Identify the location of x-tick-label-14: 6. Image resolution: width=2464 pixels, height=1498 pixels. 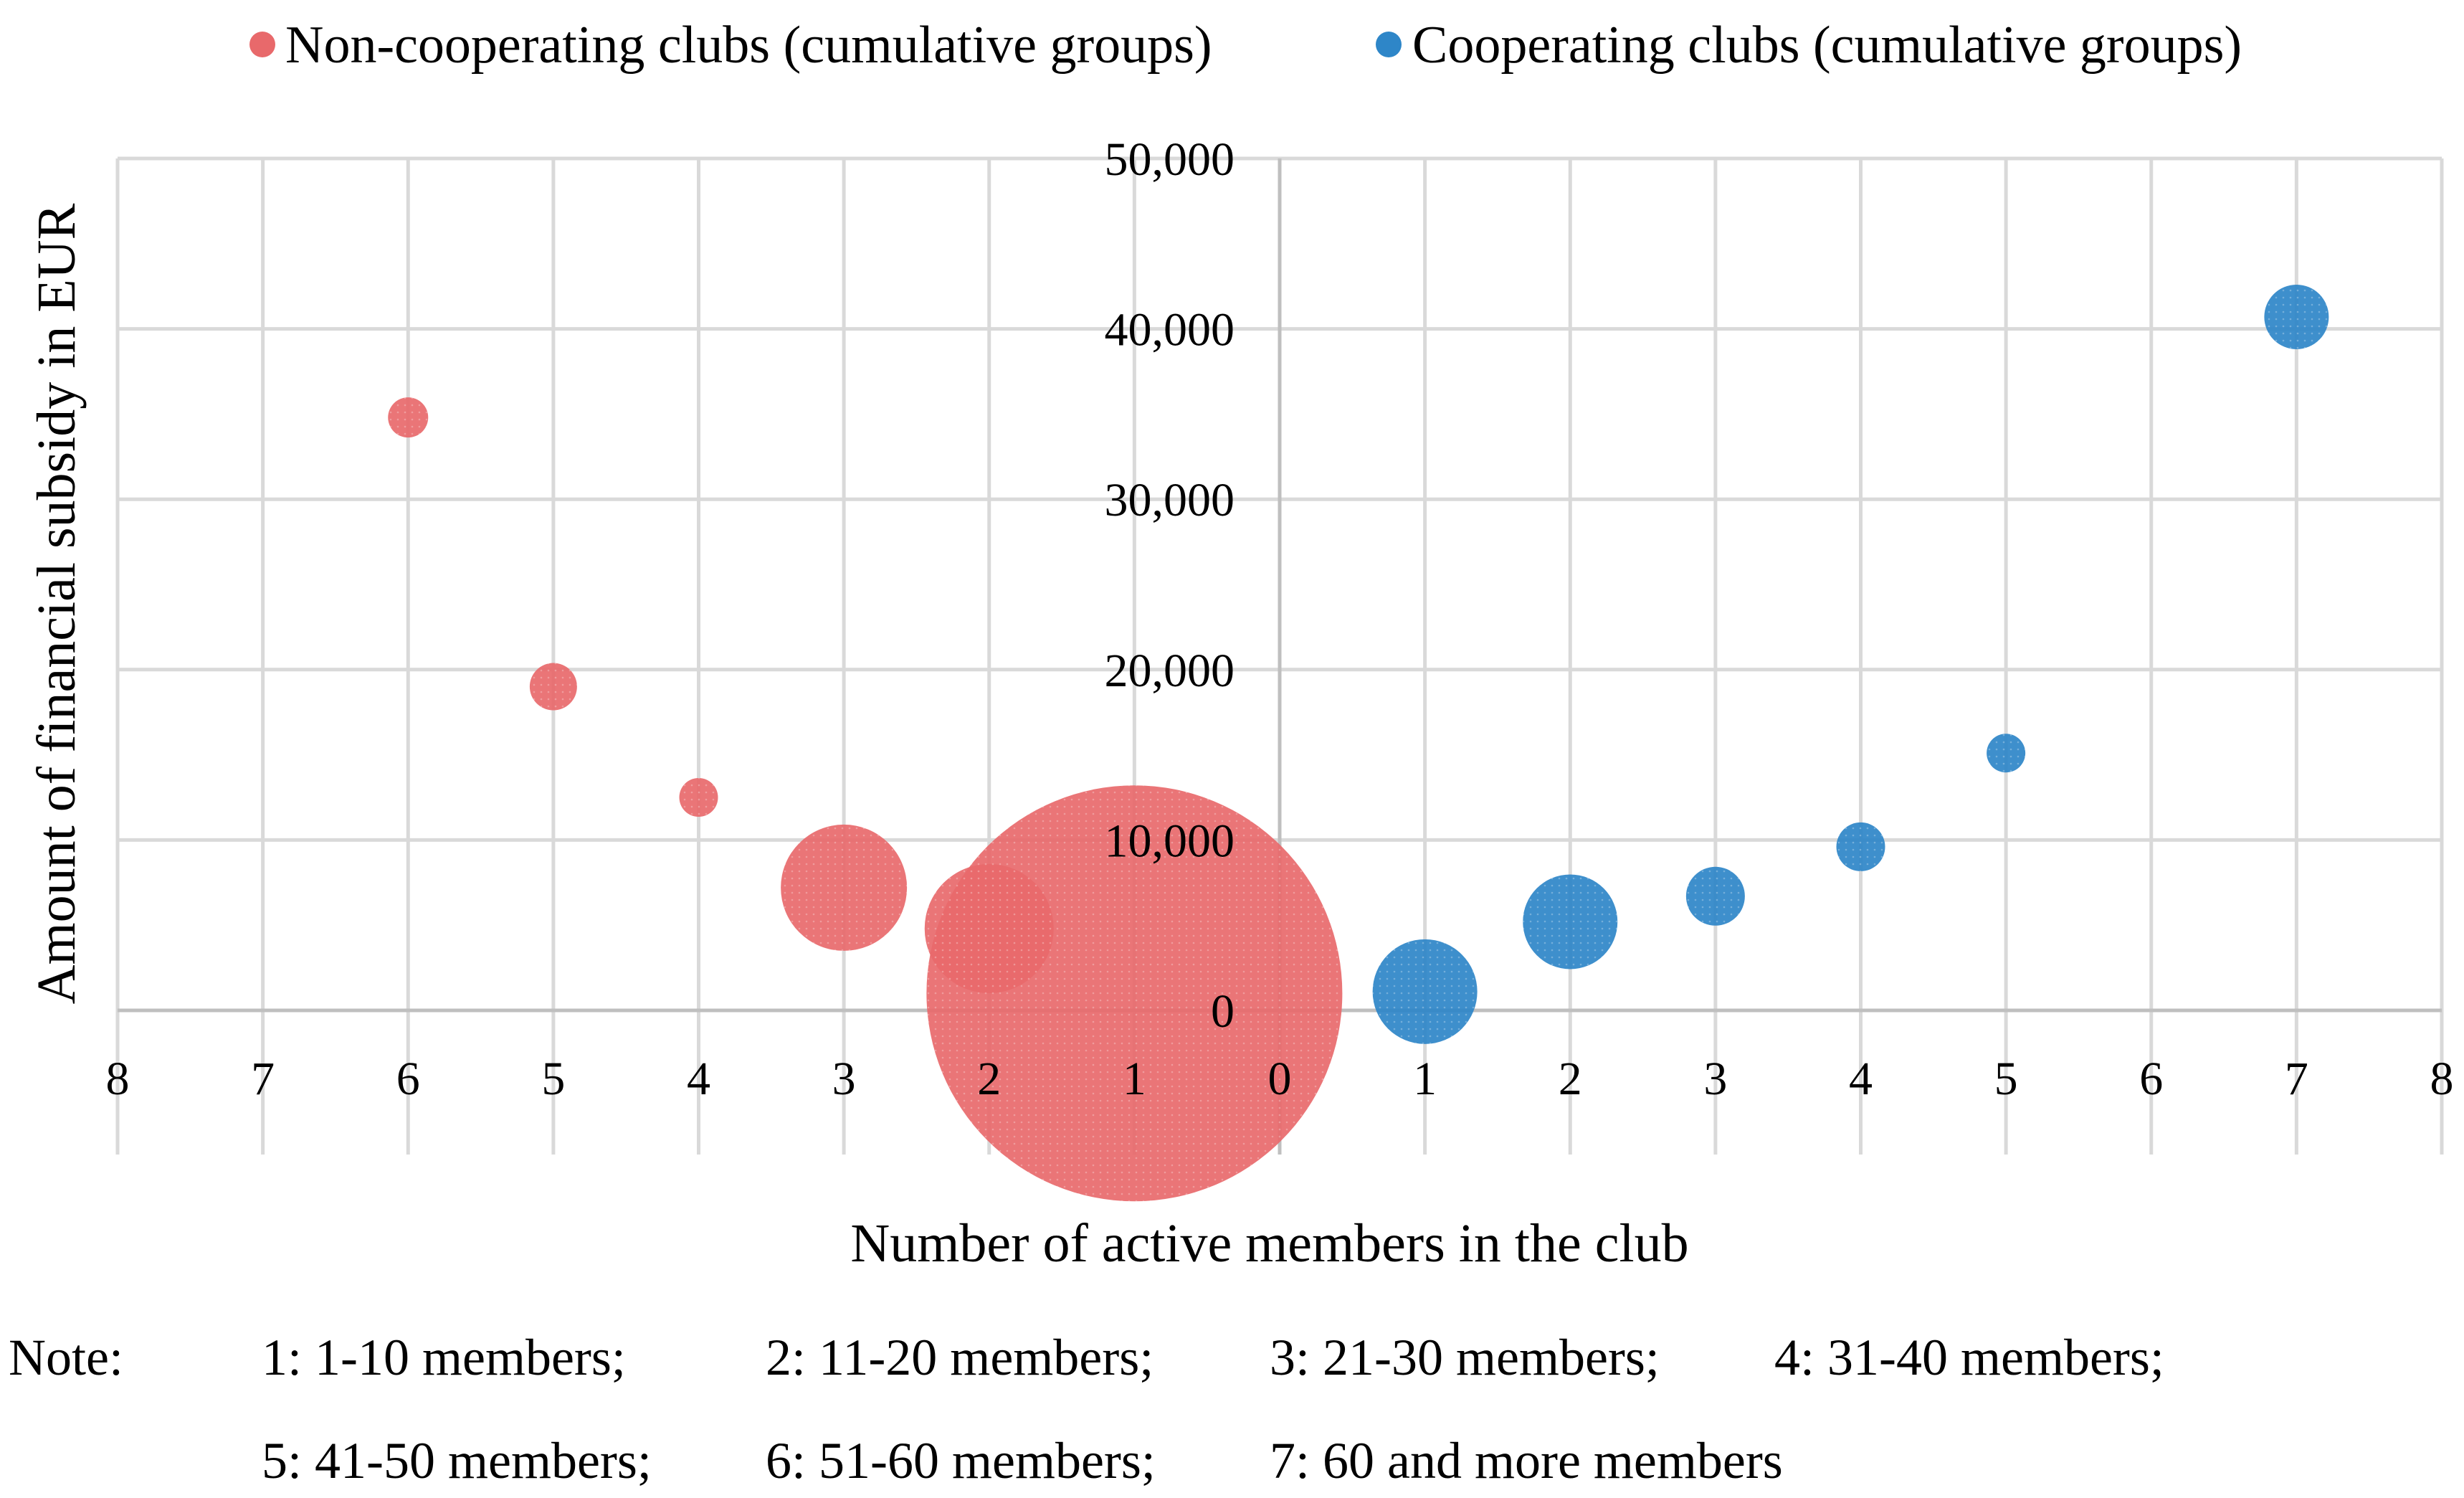
(2151, 1079).